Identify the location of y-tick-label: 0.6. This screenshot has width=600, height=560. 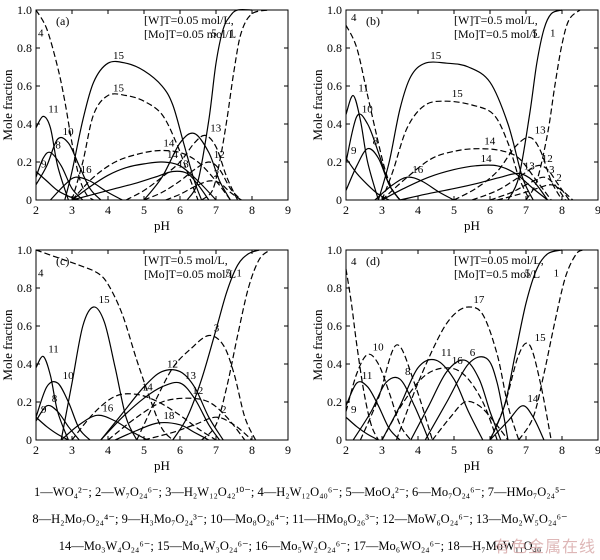
(334, 326).